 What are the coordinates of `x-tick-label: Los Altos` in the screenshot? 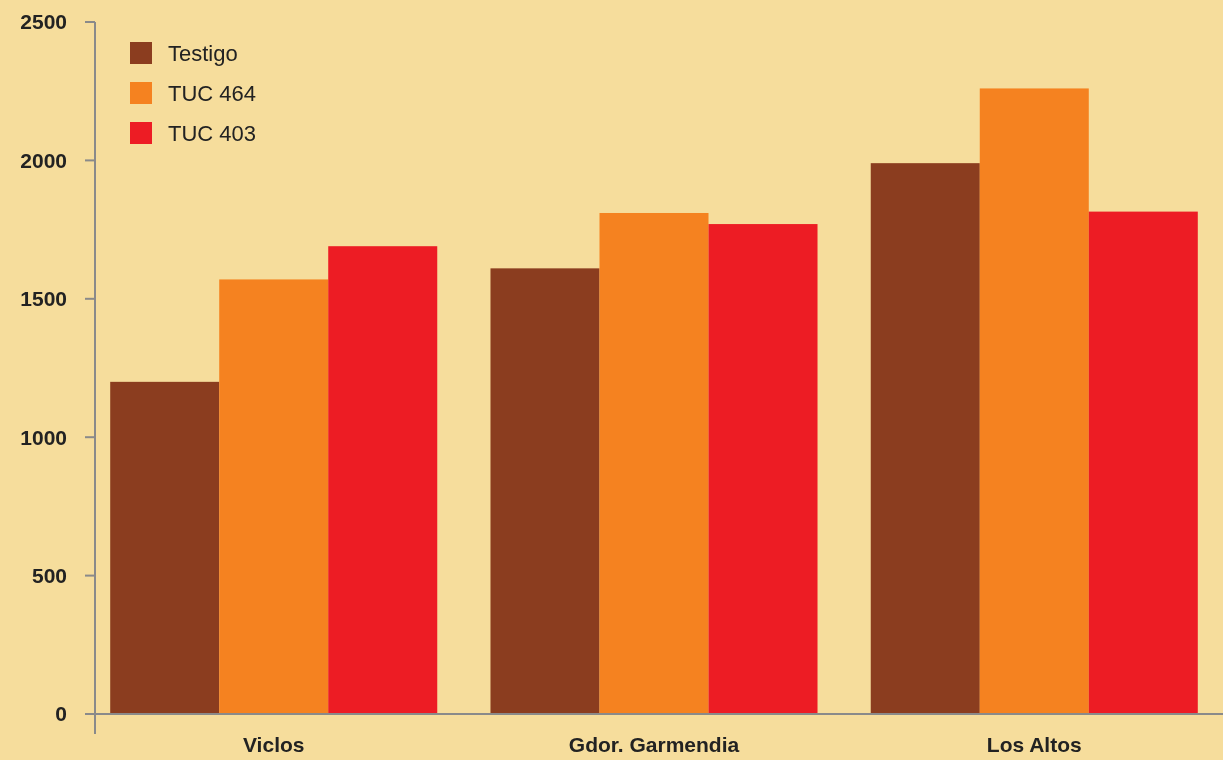 It's located at (1034, 744).